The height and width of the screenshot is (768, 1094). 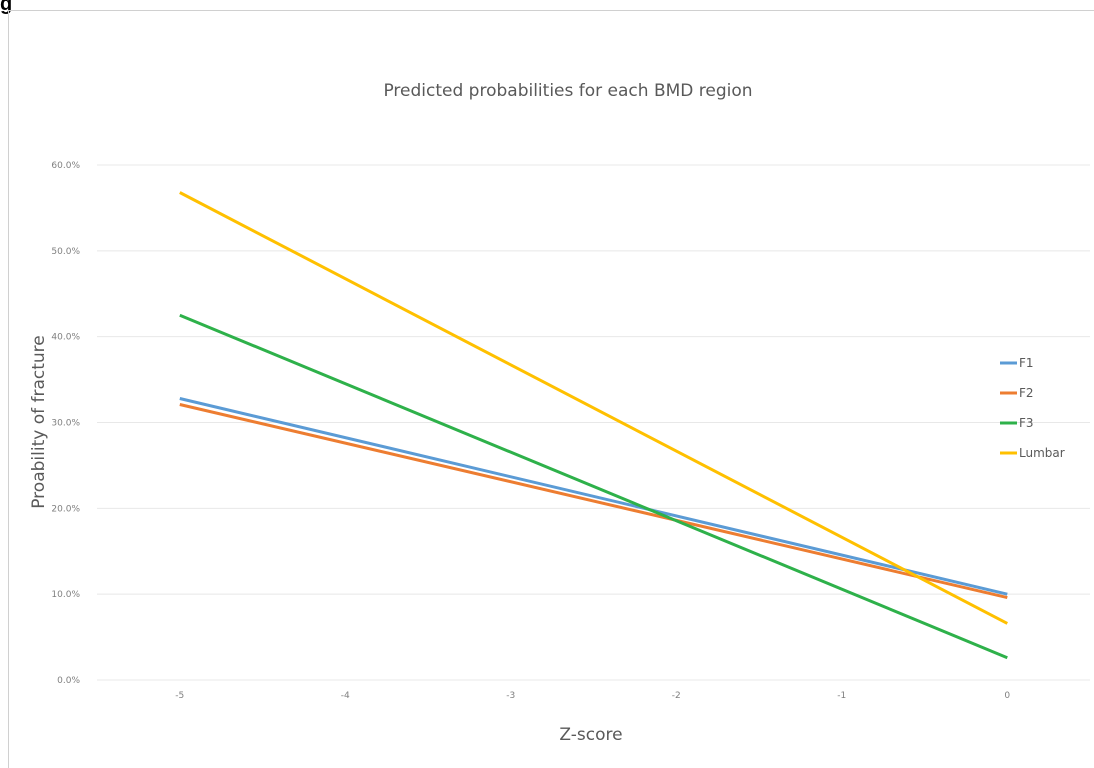 What do you see at coordinates (65, 338) in the screenshot?
I see `y-tick-label: 40.0%` at bounding box center [65, 338].